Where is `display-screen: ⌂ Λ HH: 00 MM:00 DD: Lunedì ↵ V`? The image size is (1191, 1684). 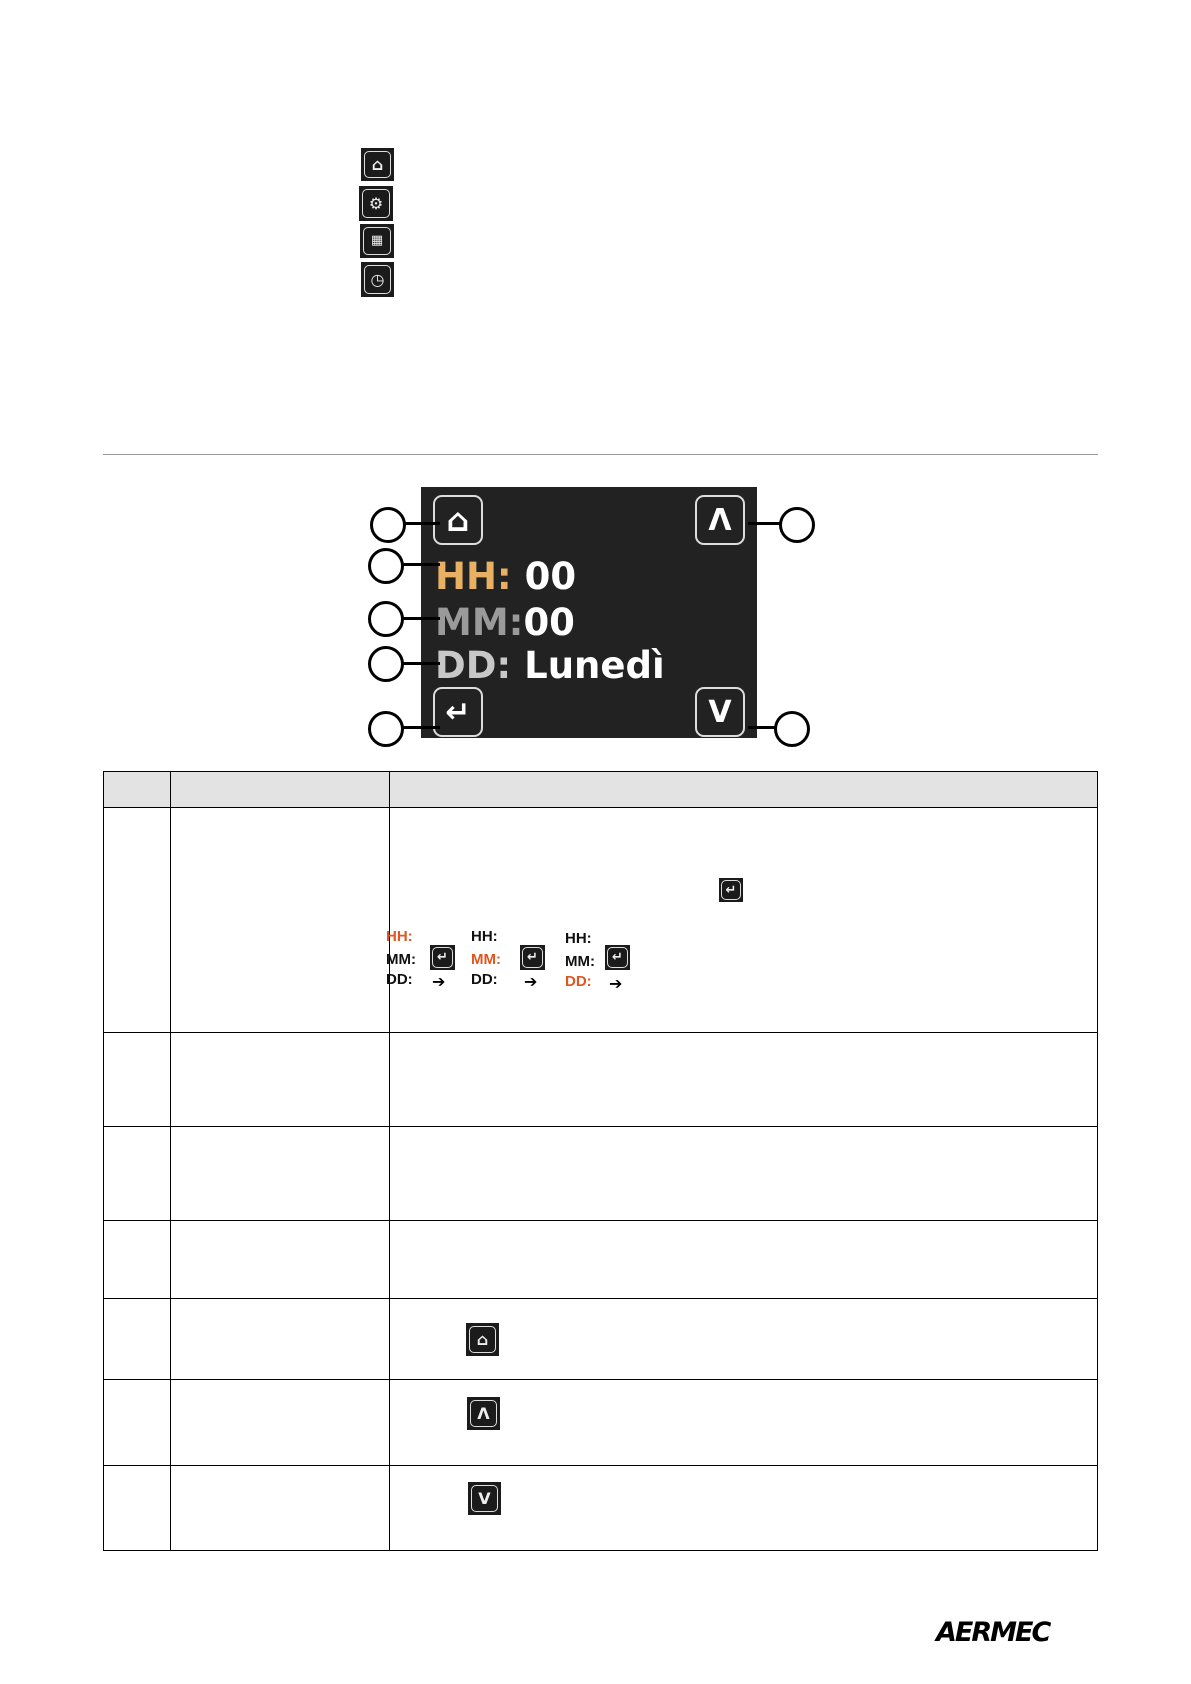
display-screen: ⌂ Λ HH: 00 MM:00 DD: Lunedì ↵ V is located at coordinates (589, 612).